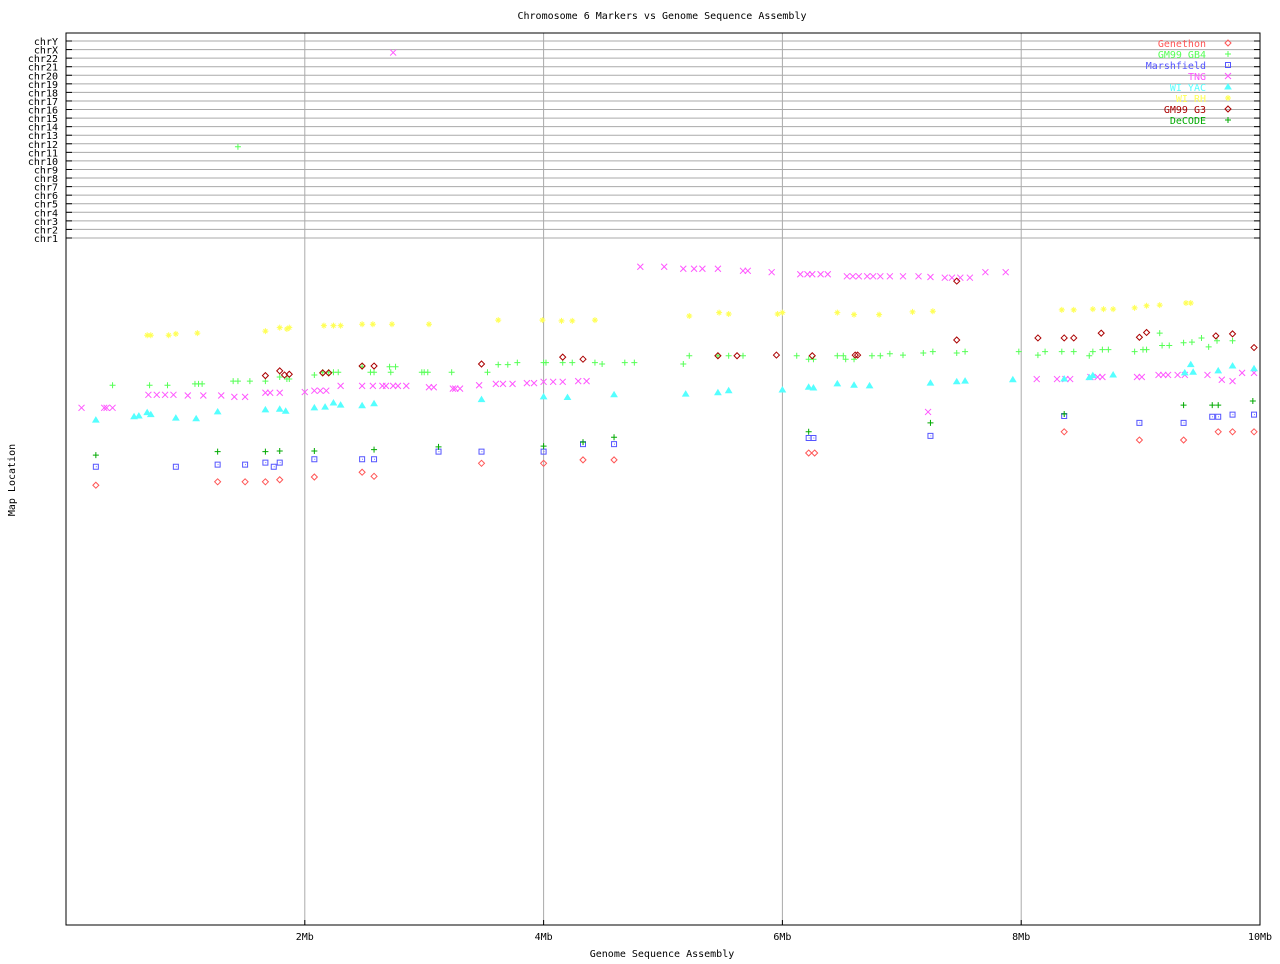 The image size is (1280, 964). I want to click on chromosome-label: chr6, so click(46, 196).